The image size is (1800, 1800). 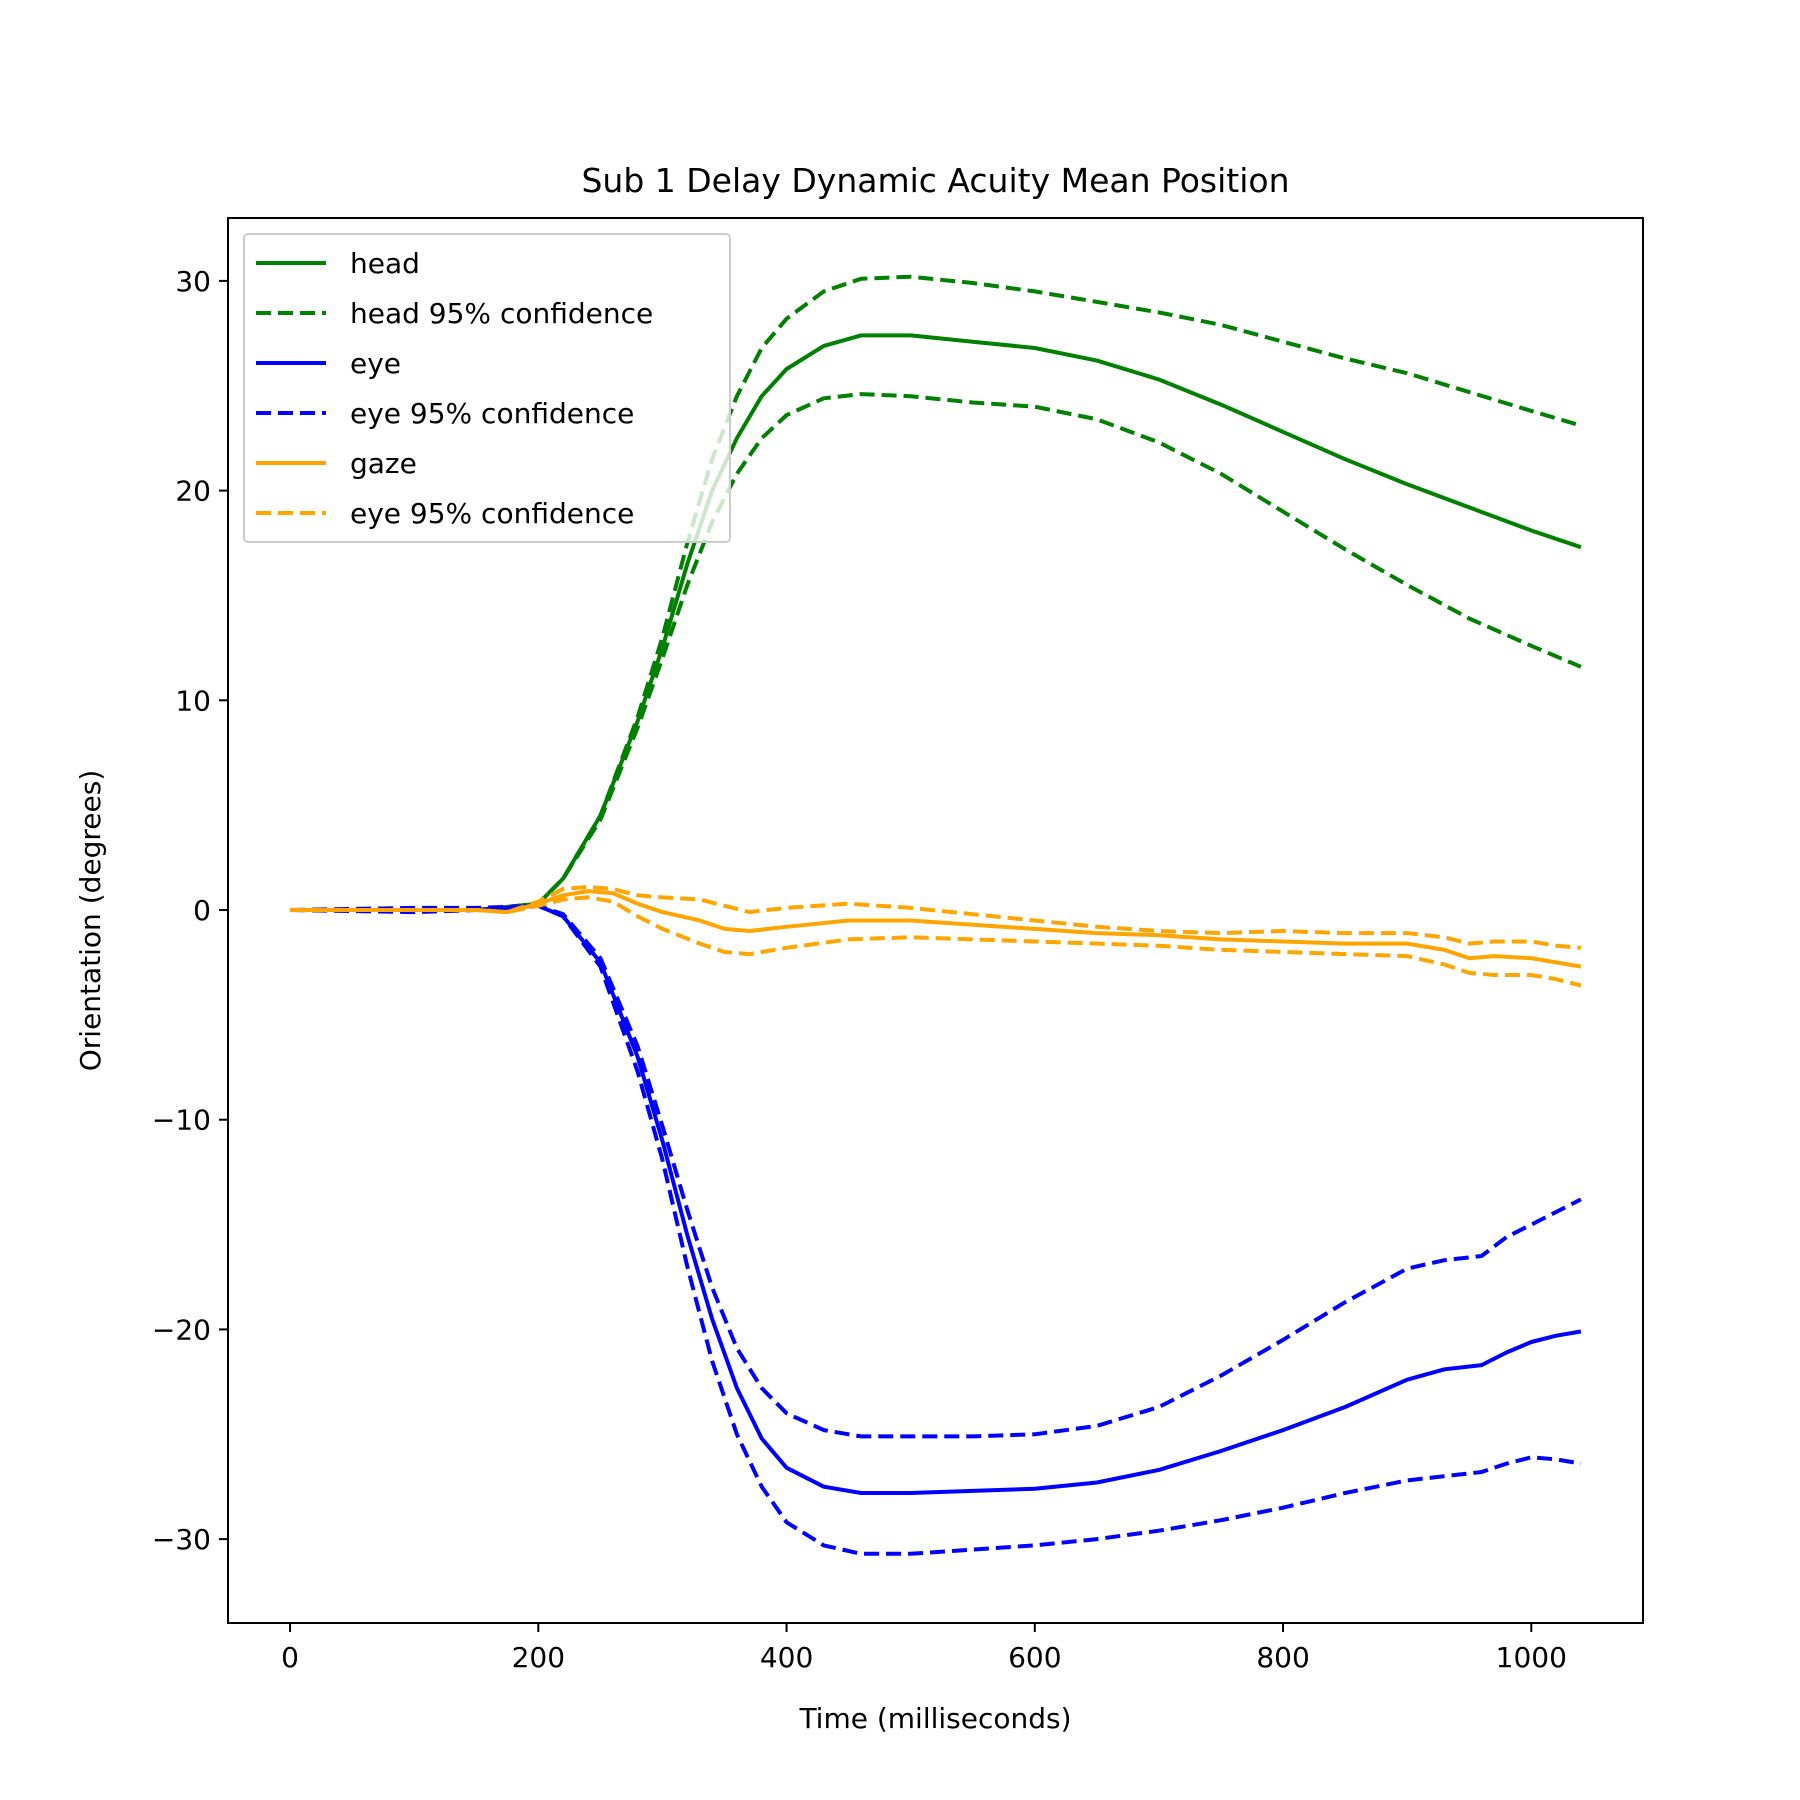 What do you see at coordinates (290, 1657) in the screenshot?
I see `x-tick-label: 0` at bounding box center [290, 1657].